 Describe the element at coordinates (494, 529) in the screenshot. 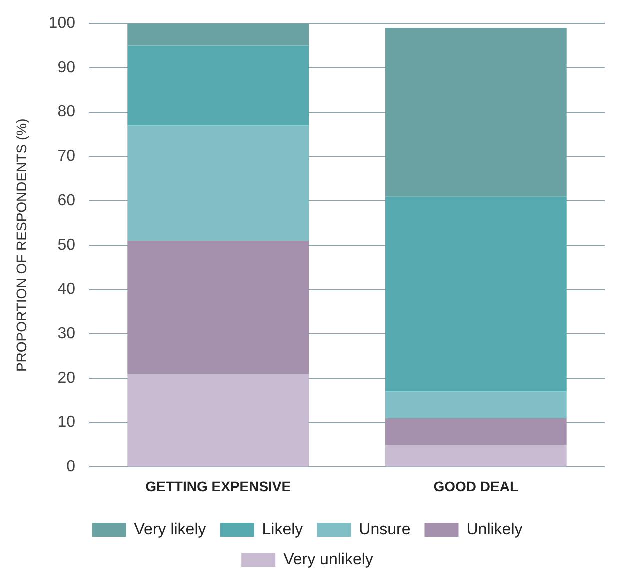

I see `legend-label: Unlikely` at that location.